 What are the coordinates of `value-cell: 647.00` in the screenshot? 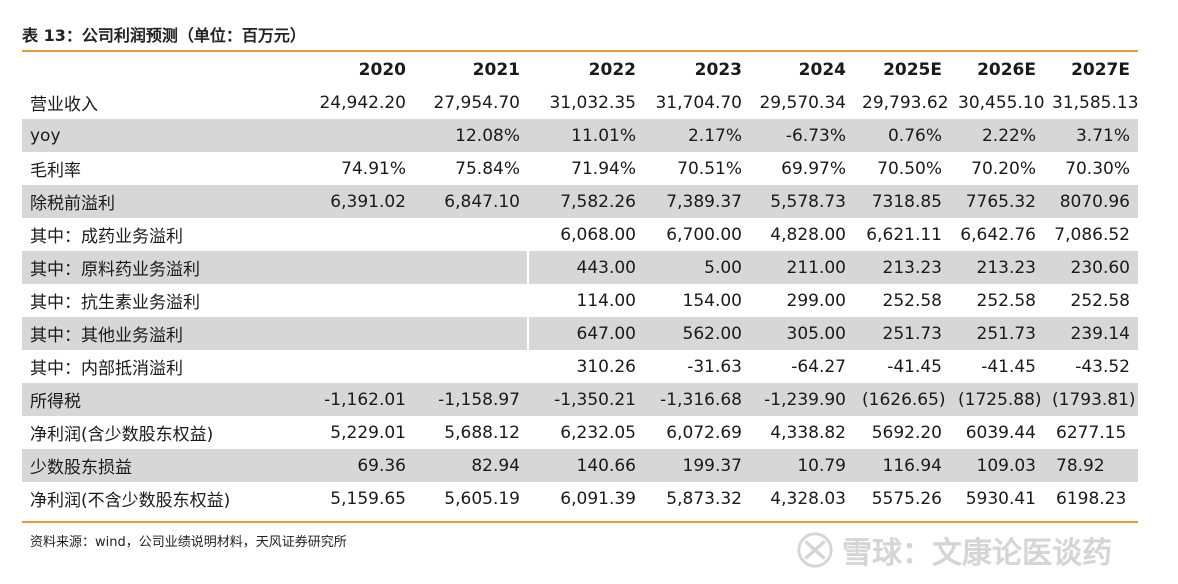 It's located at (585, 333).